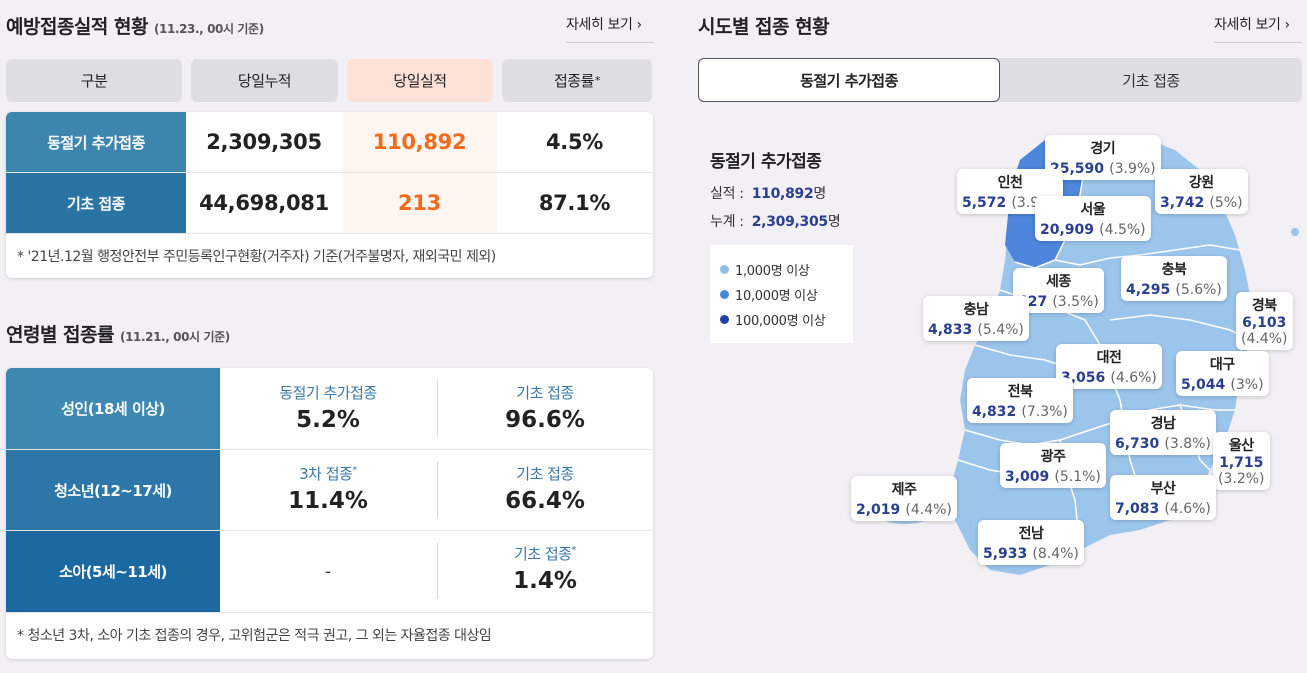 The image size is (1307, 673). Describe the element at coordinates (113, 490) in the screenshot. I see `age-label-teen: 청소년(12~17세)` at that location.